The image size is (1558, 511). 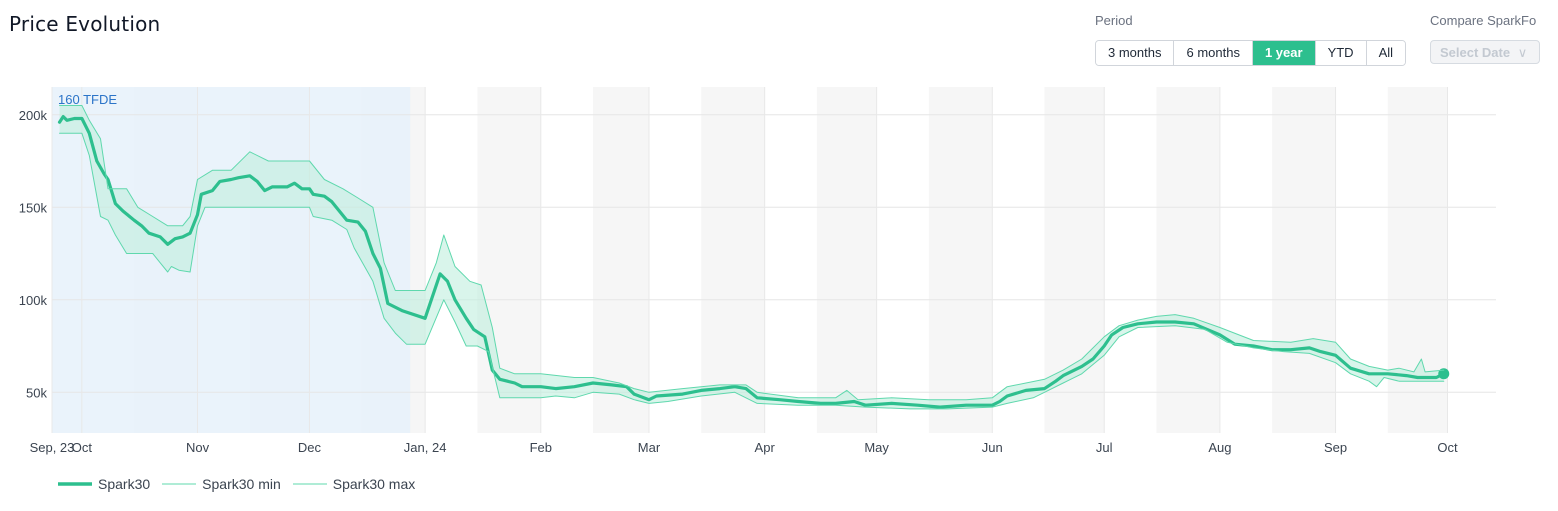 I want to click on x-tick-label: Nov, so click(x=198, y=447).